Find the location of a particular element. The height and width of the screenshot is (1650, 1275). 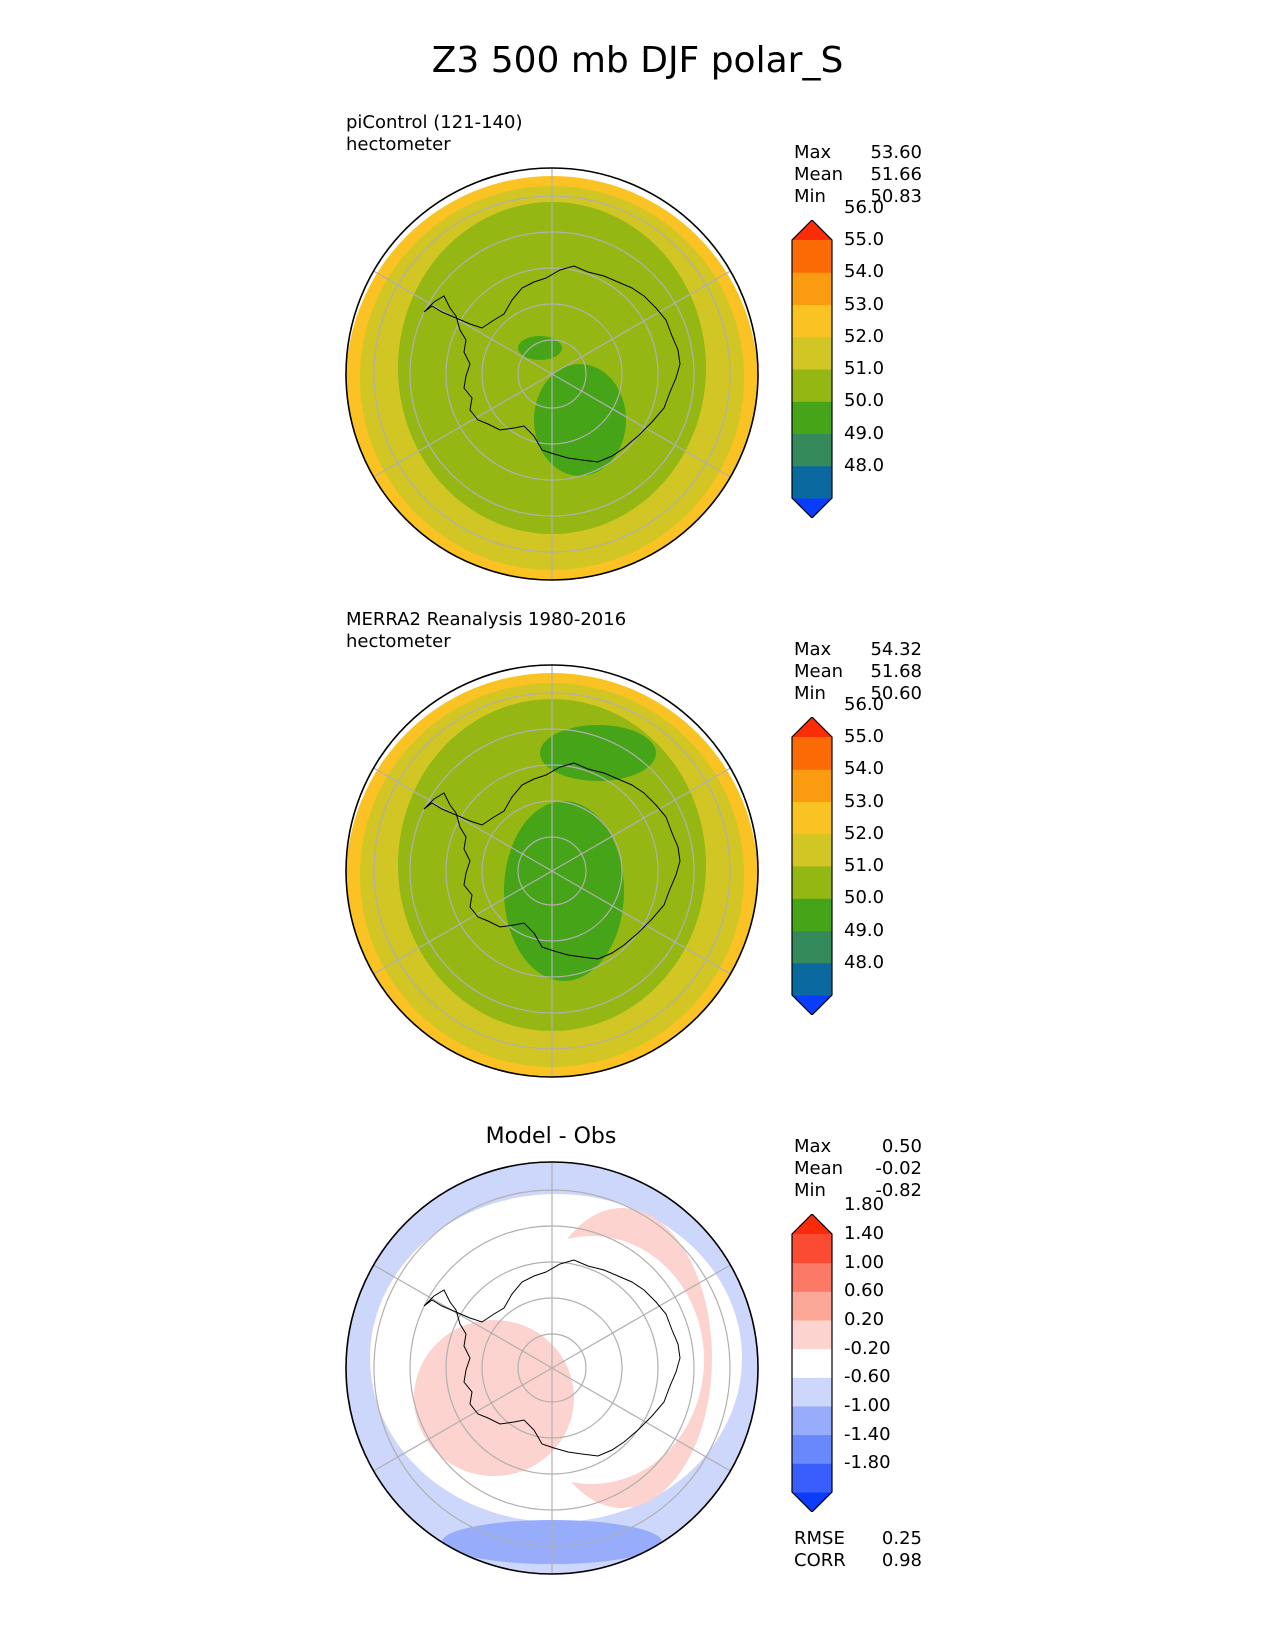

colorbar-tick-label: -1.00 is located at coordinates (867, 1405).